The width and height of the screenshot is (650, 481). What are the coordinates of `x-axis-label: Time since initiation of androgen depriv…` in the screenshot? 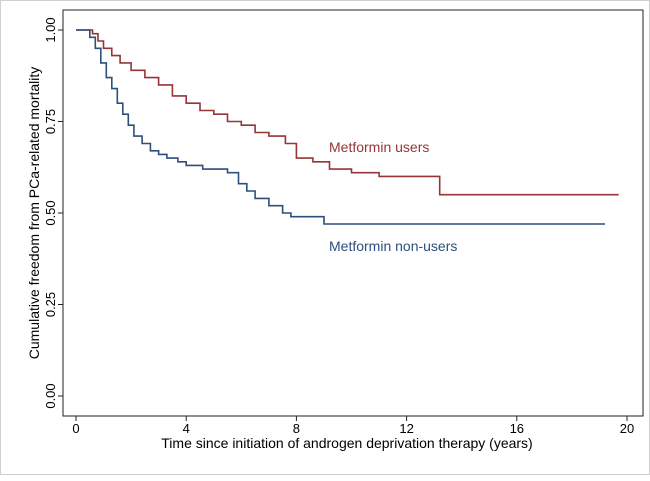 It's located at (346, 443).